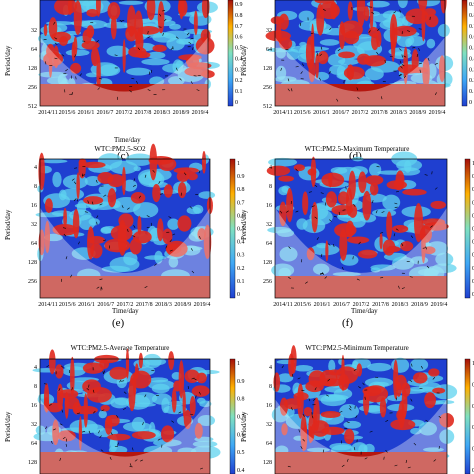  Describe the element at coordinates (200, 113) in the screenshot. I see `x-tick-label: 2019/4` at that location.